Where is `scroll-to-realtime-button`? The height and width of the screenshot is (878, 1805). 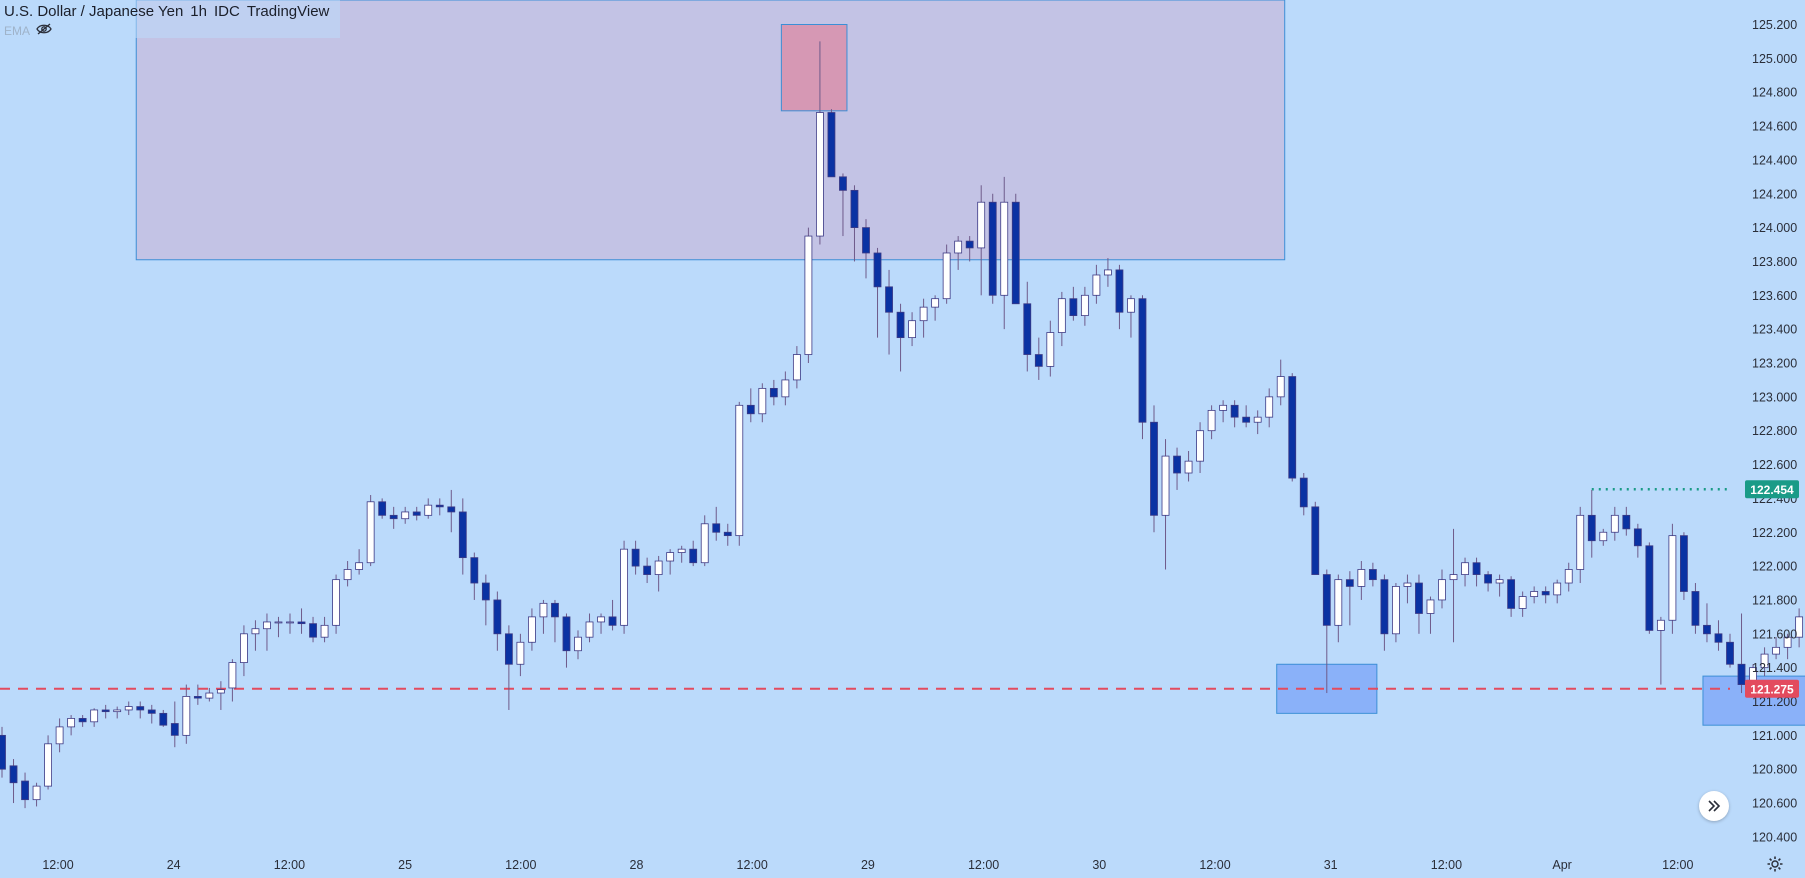
scroll-to-realtime-button is located at coordinates (1714, 806).